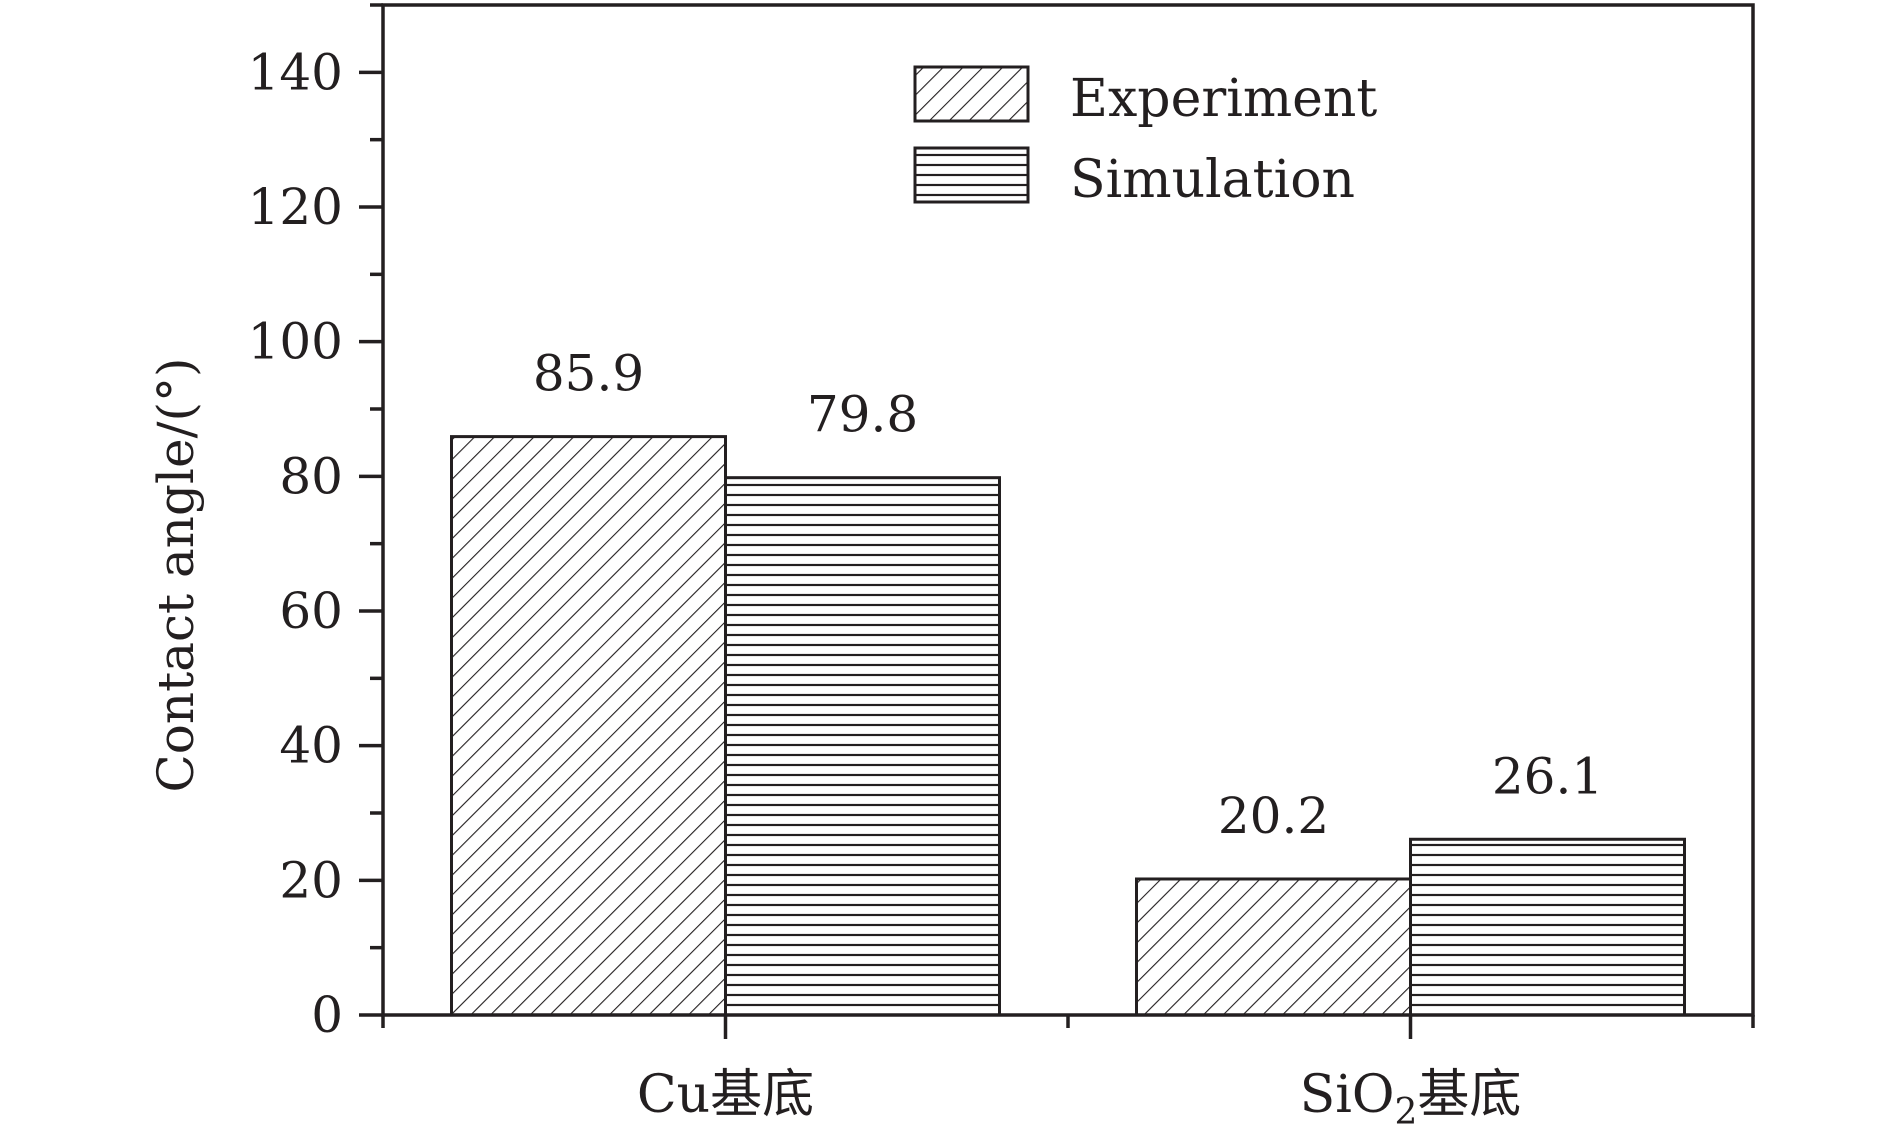  I want to click on legend: Experiment Simulation, so click(1145, 137).